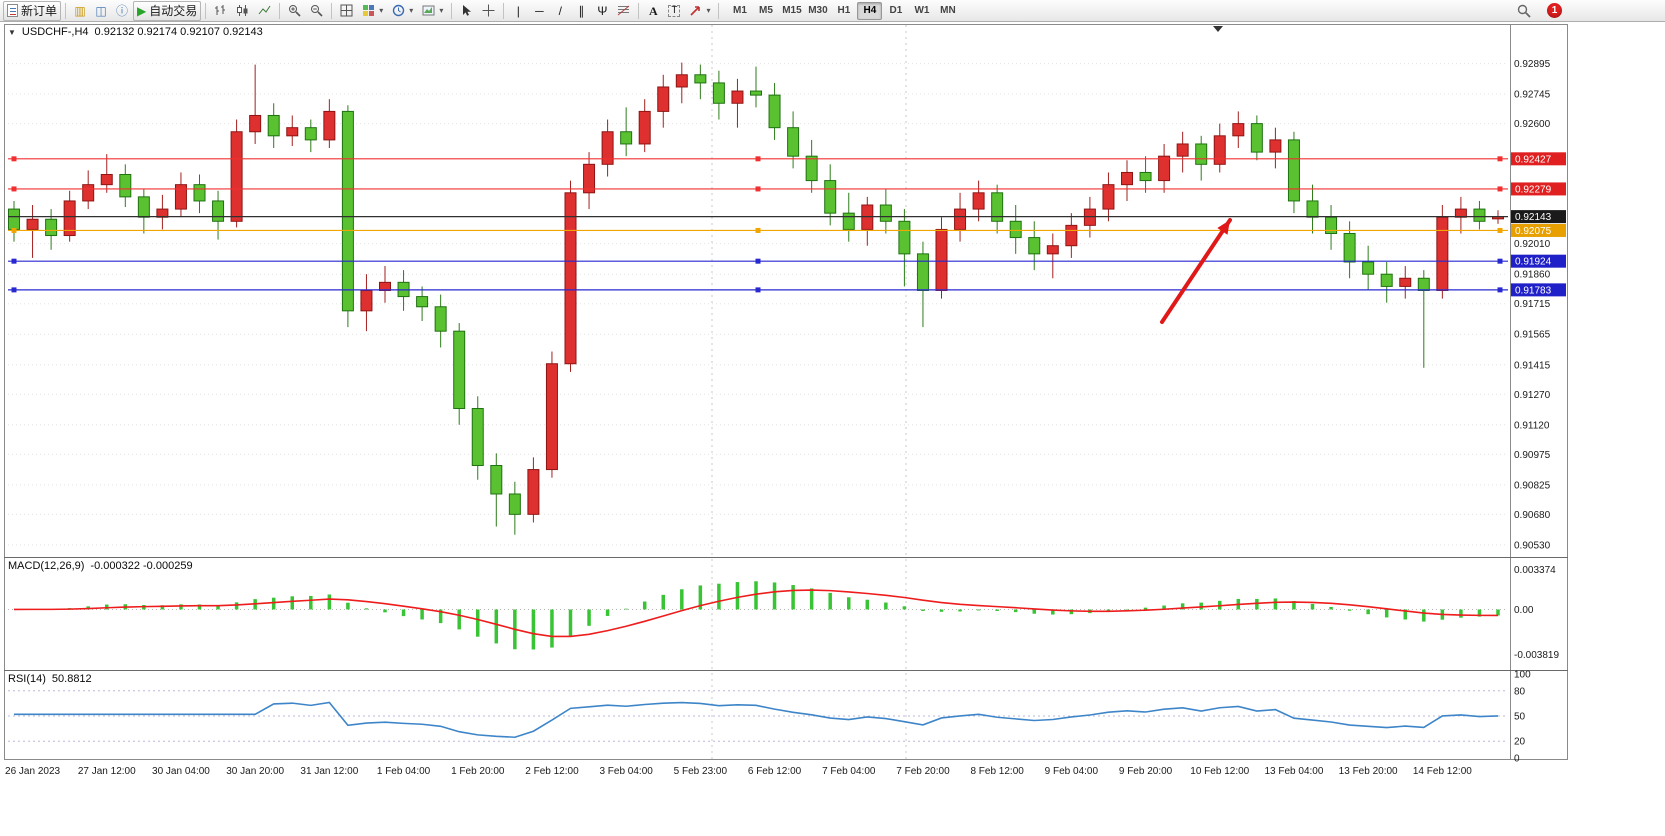 The height and width of the screenshot is (836, 1665). Describe the element at coordinates (264, 11) in the screenshot. I see `line-chart-button` at that location.